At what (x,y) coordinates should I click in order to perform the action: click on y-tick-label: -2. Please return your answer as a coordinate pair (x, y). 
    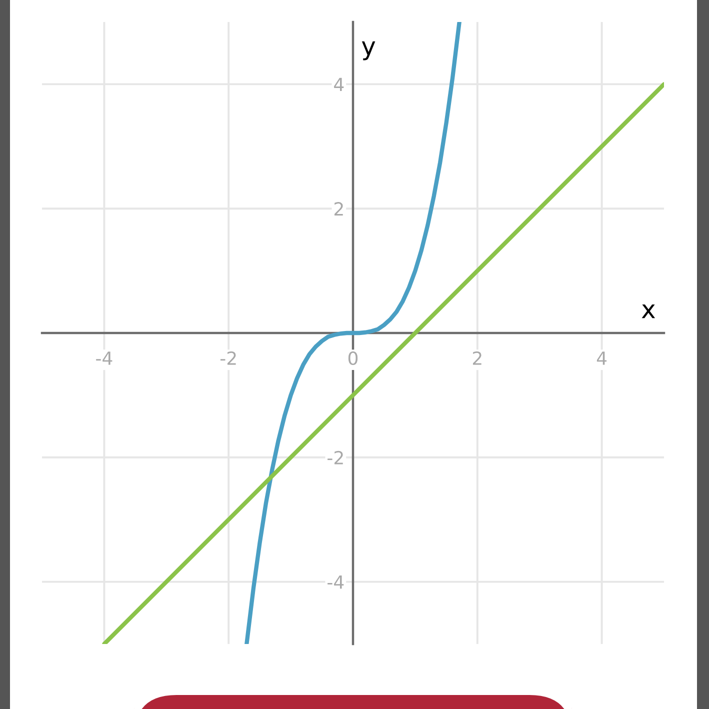
    Looking at the image, I should click on (335, 457).